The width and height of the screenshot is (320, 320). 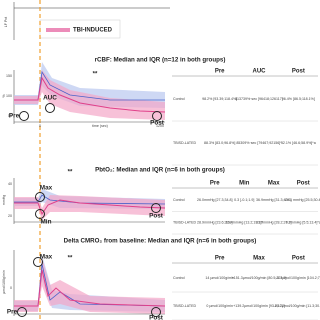 I want to click on table-header: Min, so click(x=244, y=184).